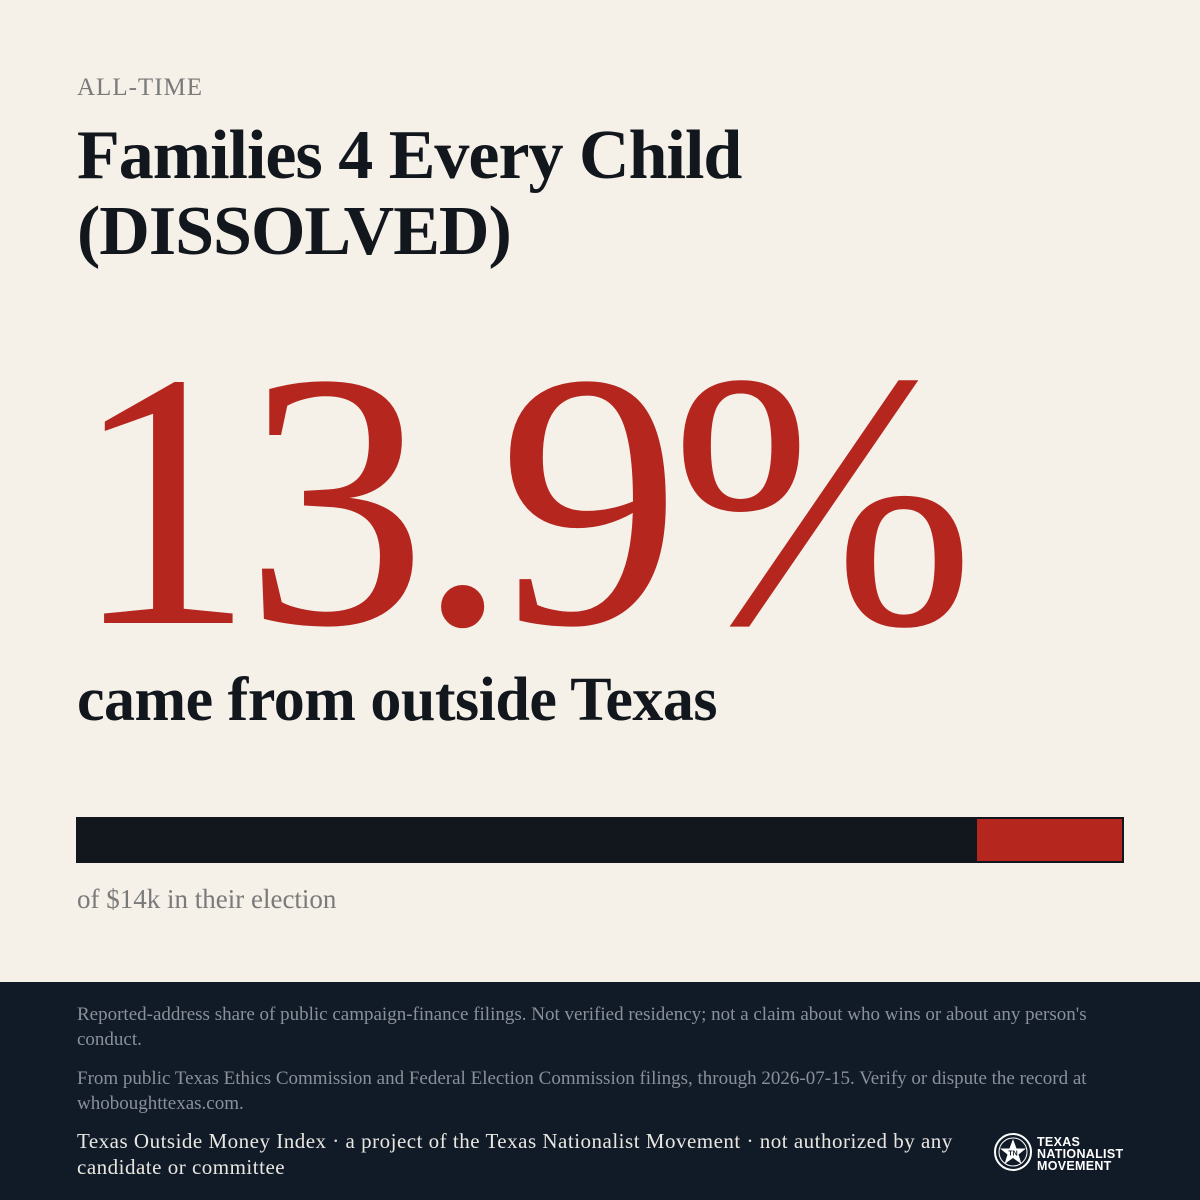 The width and height of the screenshot is (1200, 1200). Describe the element at coordinates (207, 899) in the screenshot. I see `bar-caption: of $14k in their election` at that location.